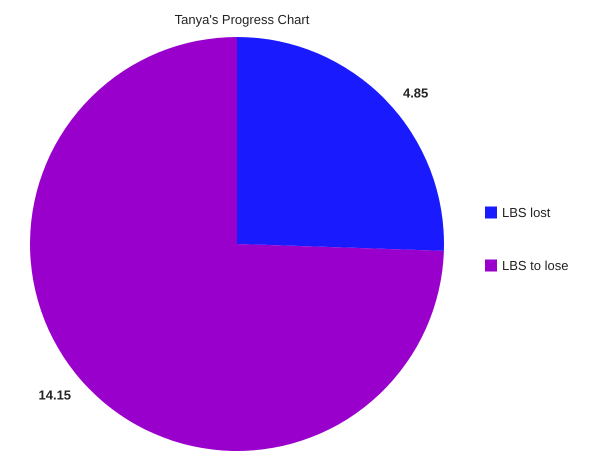 This screenshot has width=600, height=463. What do you see at coordinates (526, 212) in the screenshot?
I see `legend-label: LBS lost` at bounding box center [526, 212].